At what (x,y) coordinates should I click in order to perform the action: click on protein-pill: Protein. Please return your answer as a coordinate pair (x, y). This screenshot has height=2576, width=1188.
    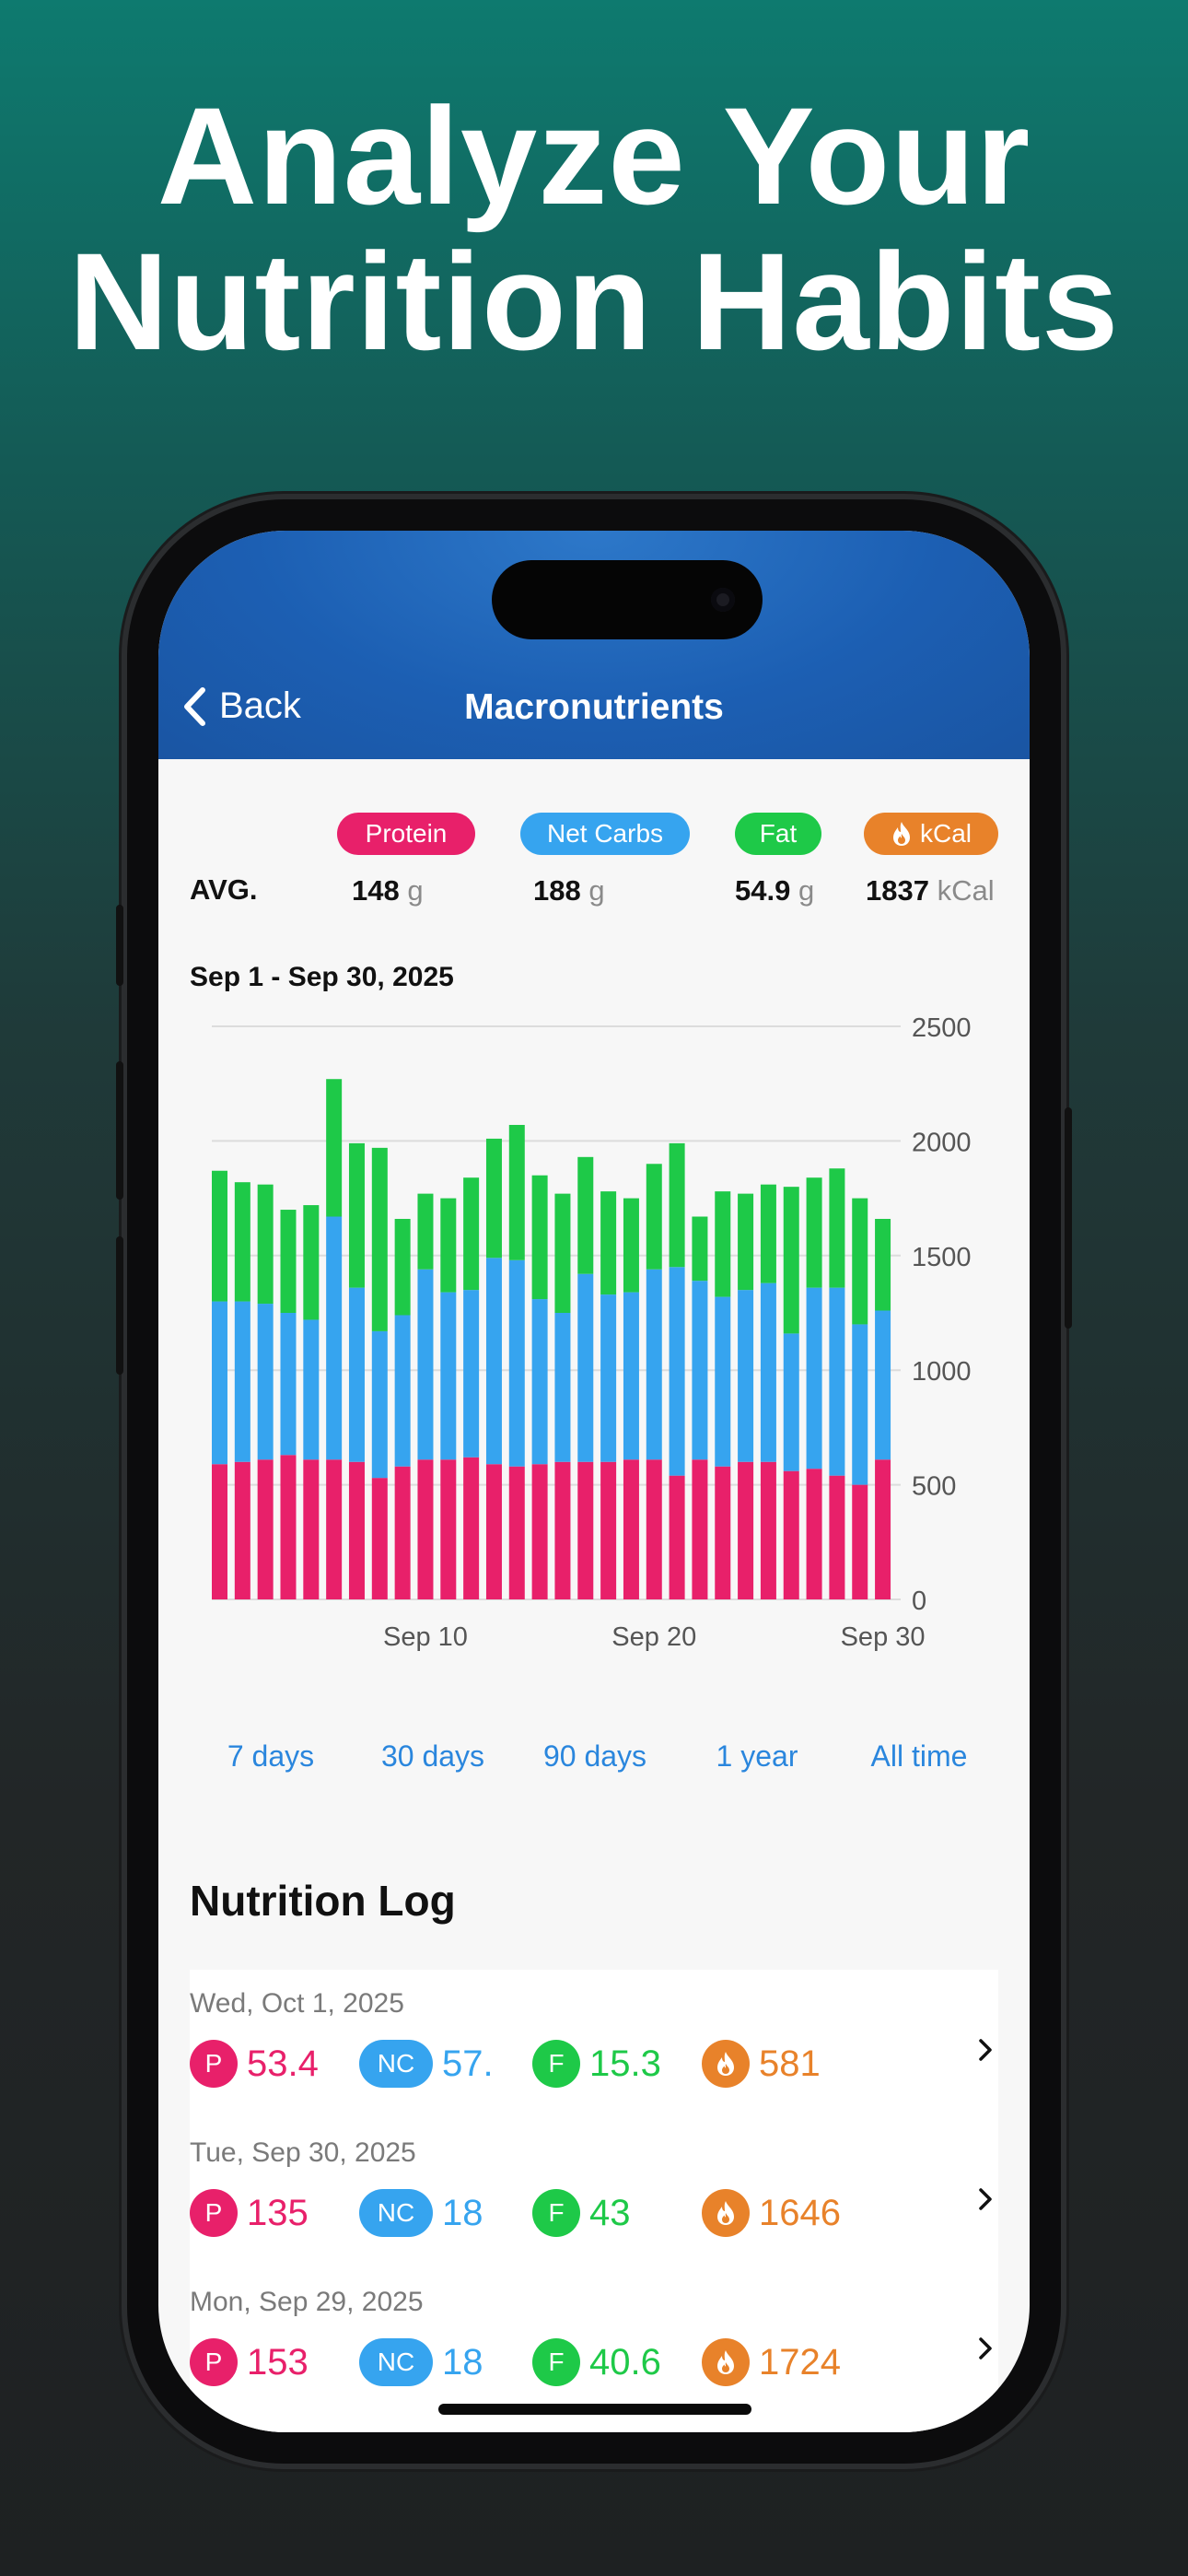
    Looking at the image, I should click on (406, 834).